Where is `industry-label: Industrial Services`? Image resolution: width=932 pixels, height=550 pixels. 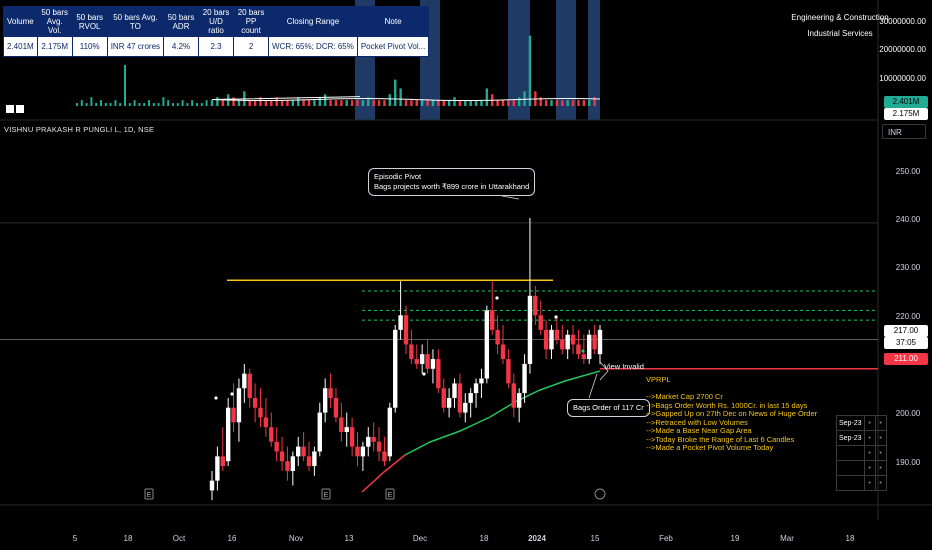
industry-label: Industrial Services is located at coordinates (840, 33).